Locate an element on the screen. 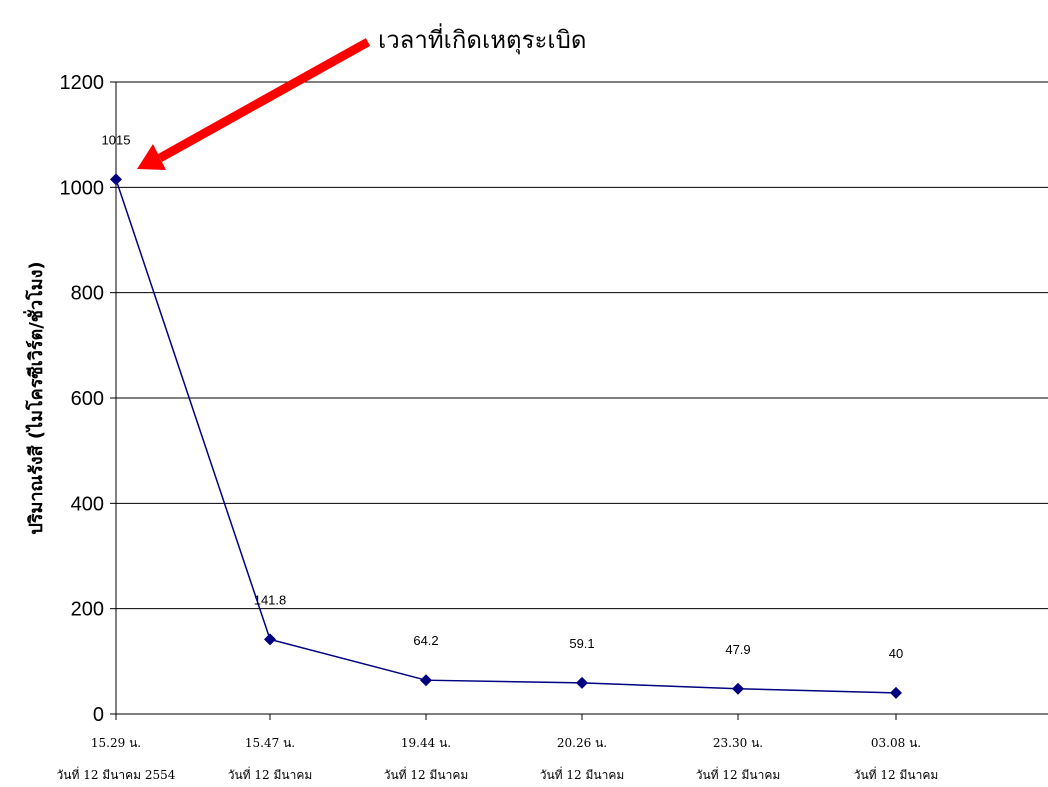 Image resolution: width=1048 pixels, height=787 pixels. x-tick-label-time: 03.08 น. is located at coordinates (896, 743).